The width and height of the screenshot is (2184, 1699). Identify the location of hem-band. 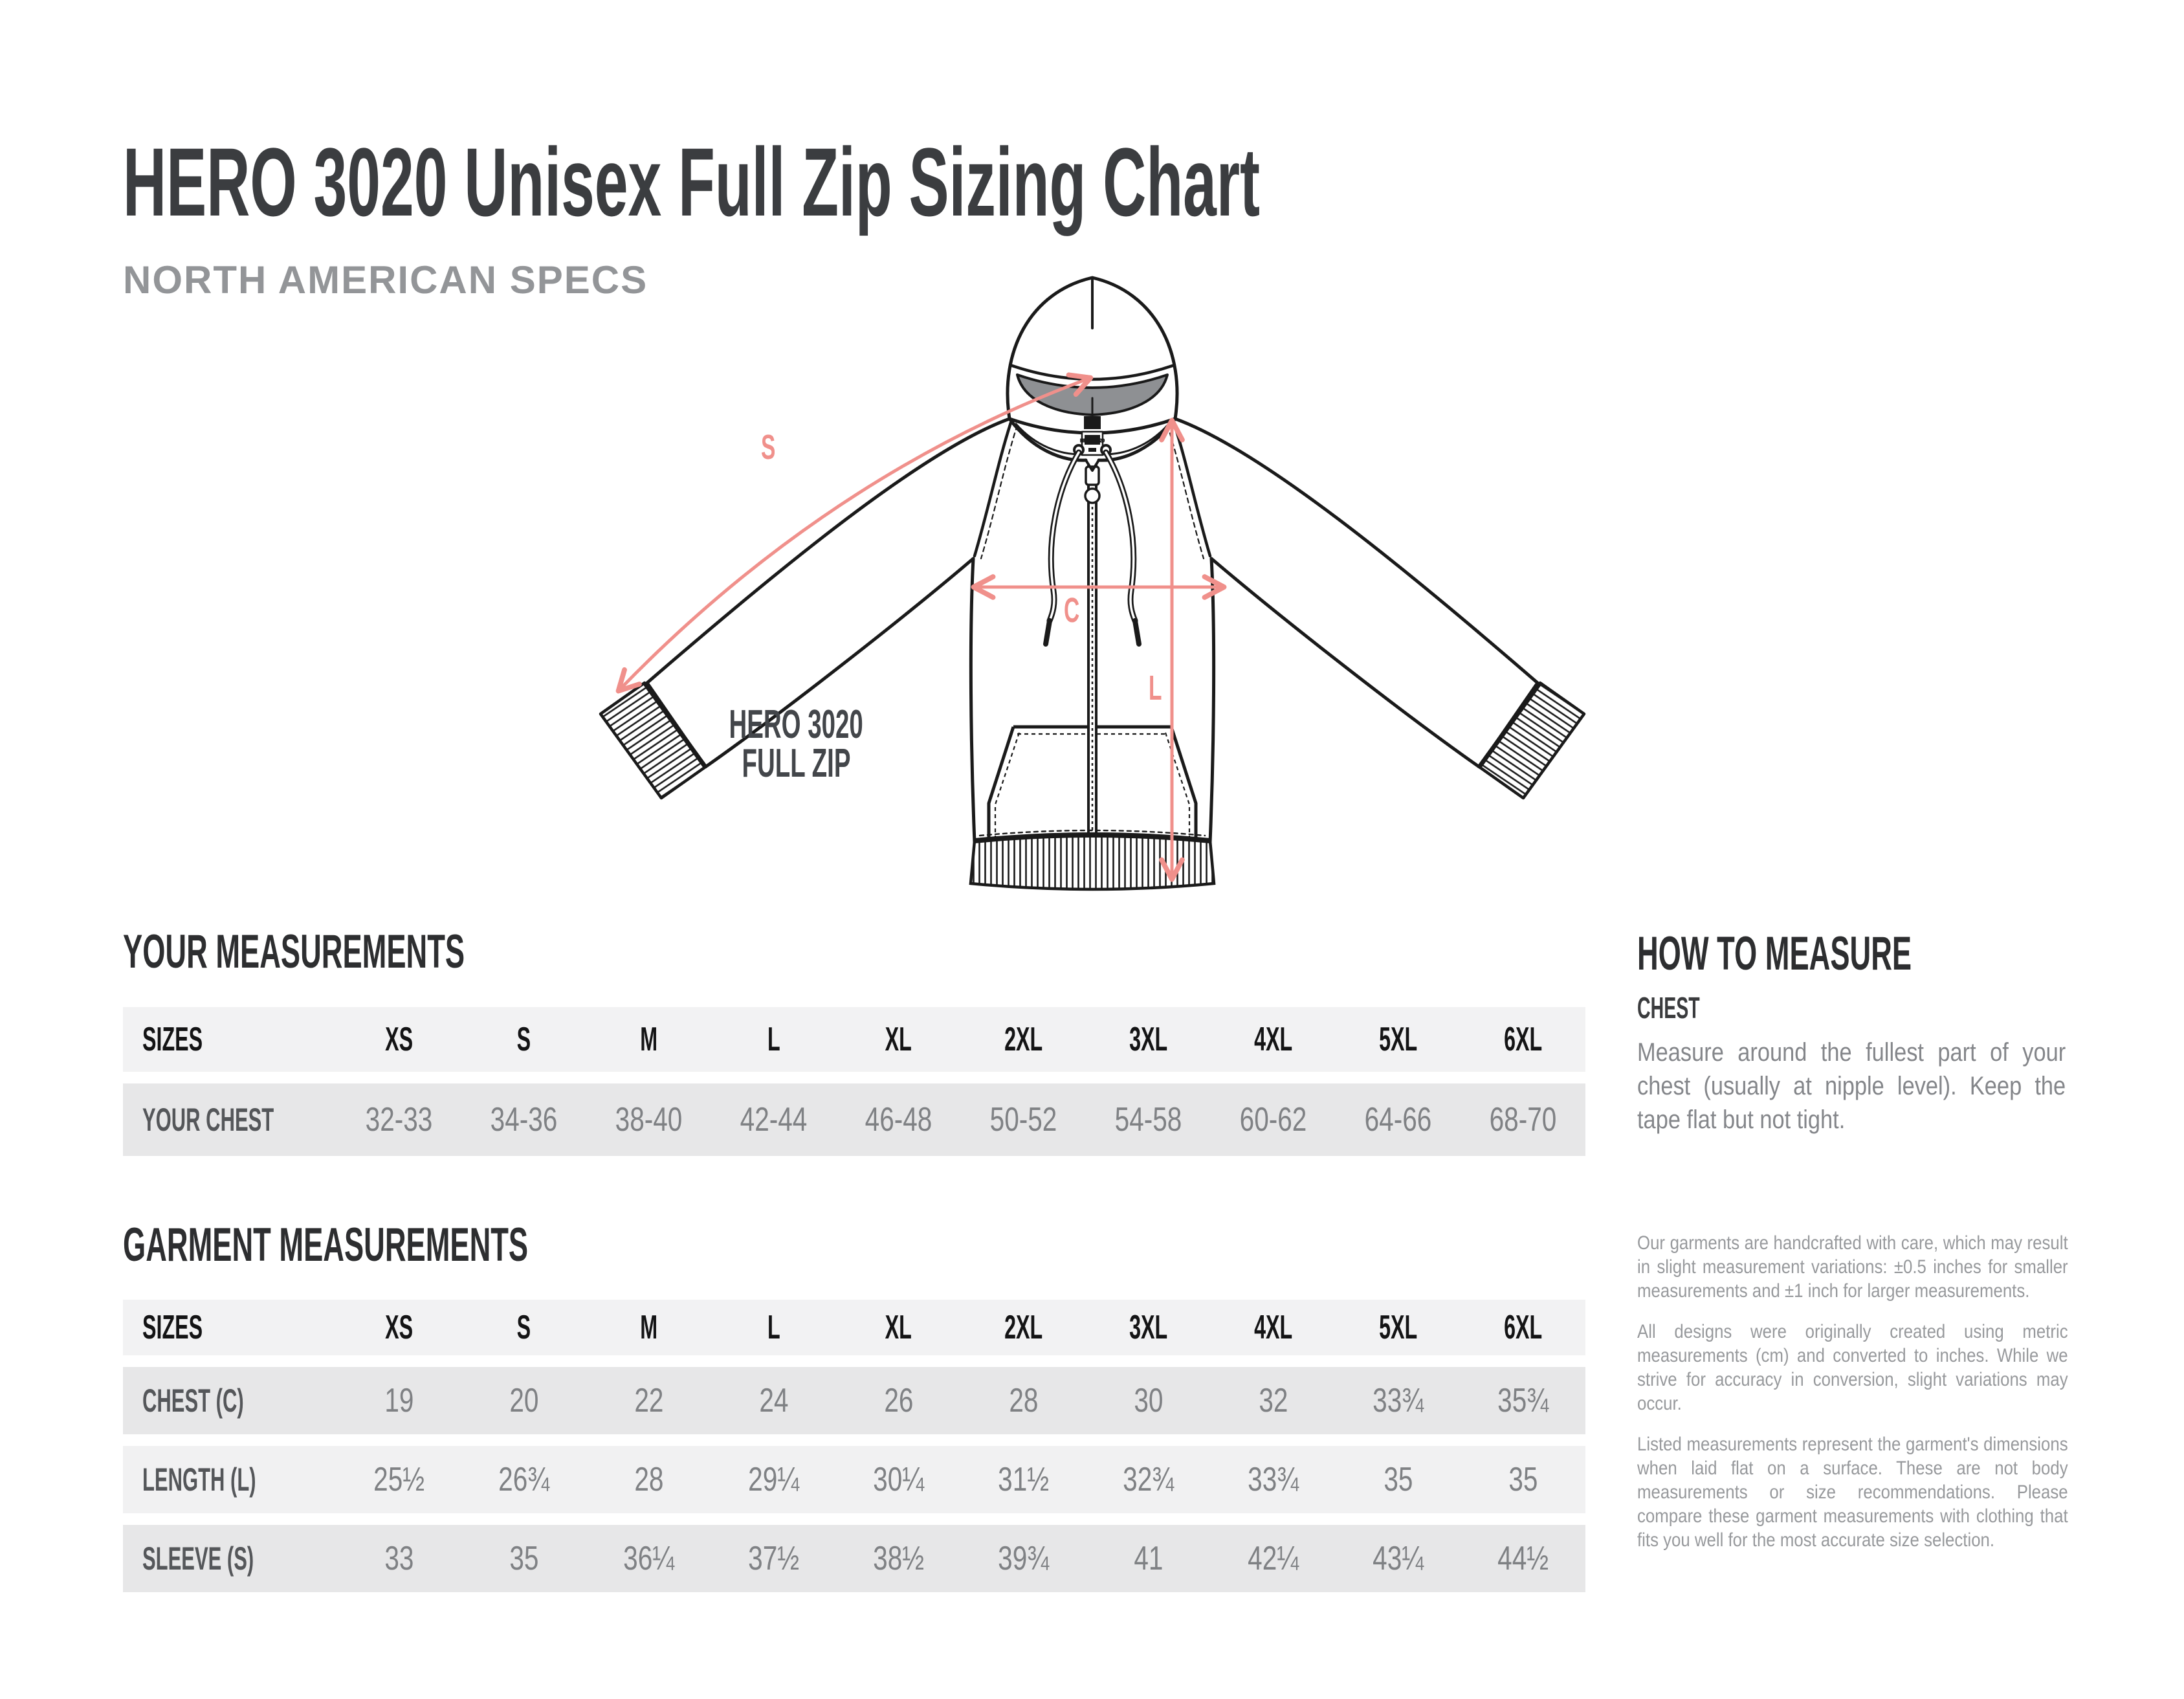
(1092, 862).